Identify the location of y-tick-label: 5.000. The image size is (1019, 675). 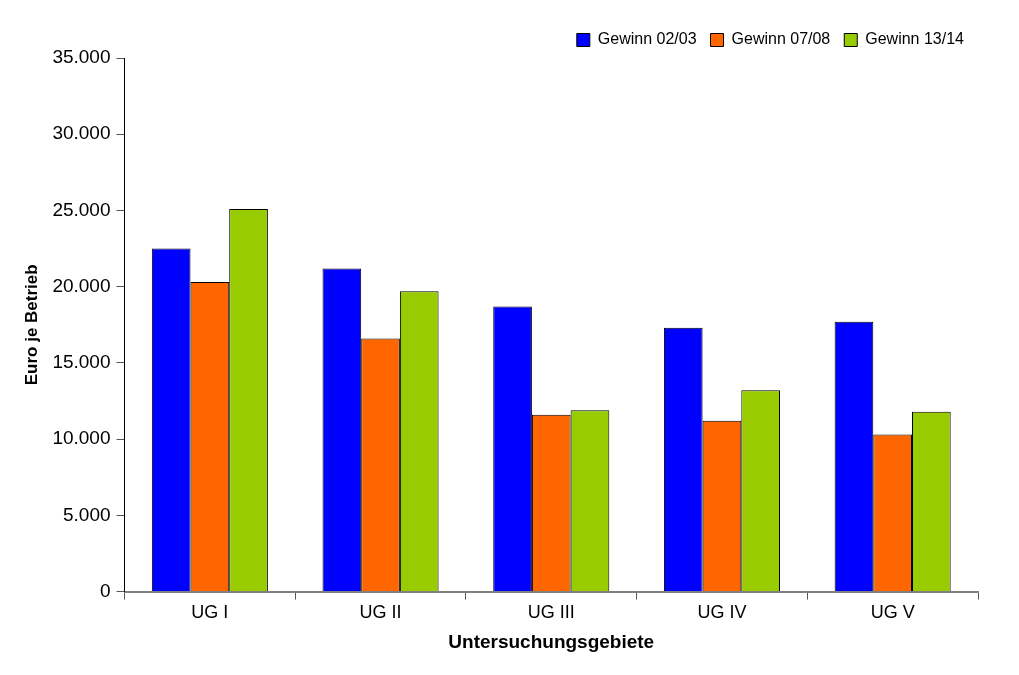
(86, 514).